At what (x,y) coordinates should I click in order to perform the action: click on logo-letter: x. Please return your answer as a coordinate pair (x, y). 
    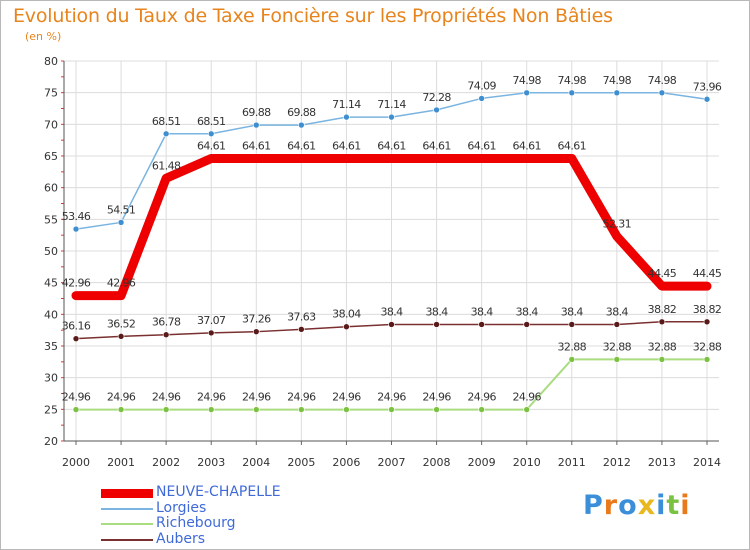
    Looking at the image, I should click on (647, 505).